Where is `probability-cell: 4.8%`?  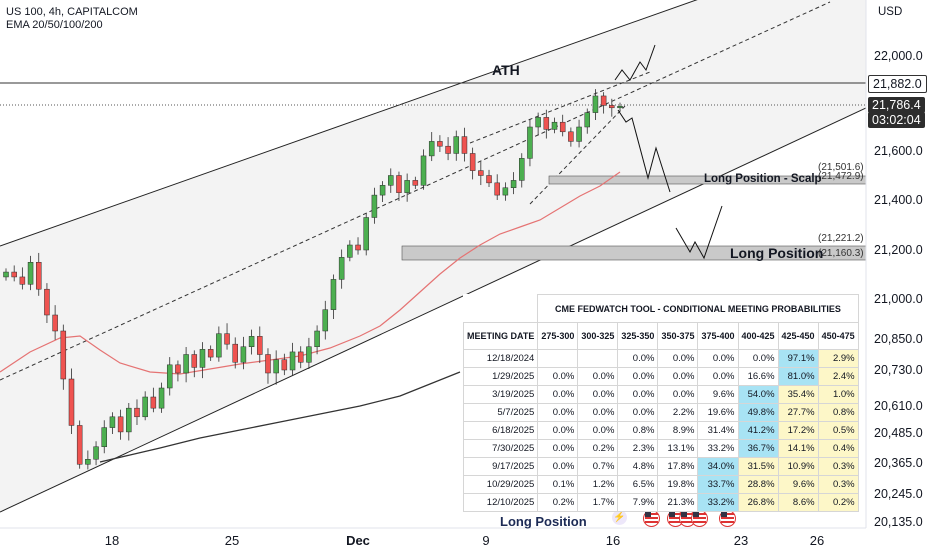 probability-cell: 4.8% is located at coordinates (638, 466).